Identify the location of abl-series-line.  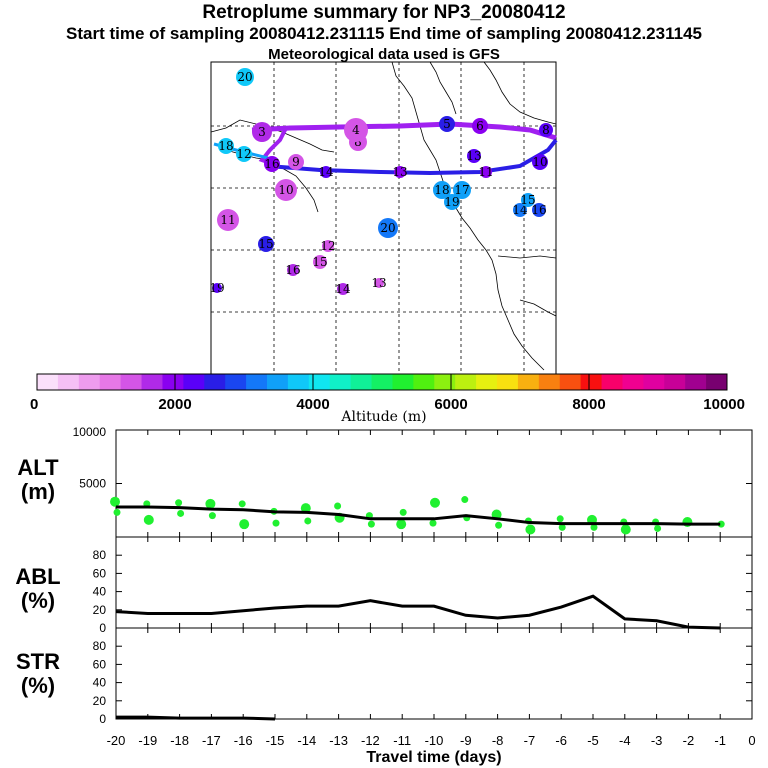
(418, 612).